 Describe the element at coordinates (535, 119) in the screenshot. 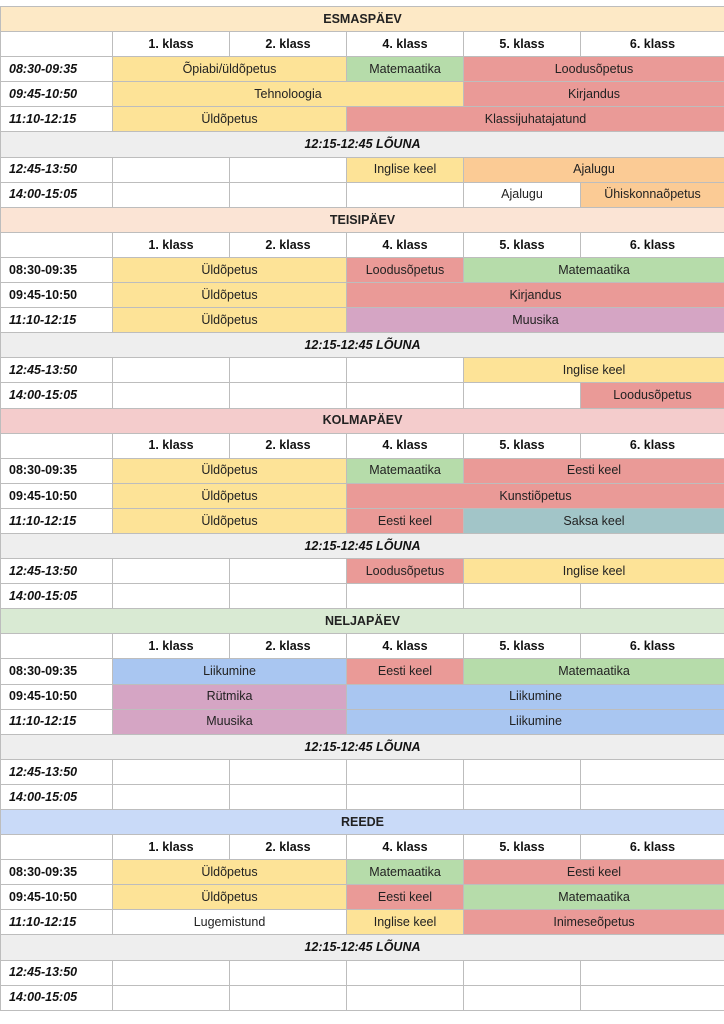

I see `lesson-cell: Klassijuhatajatund` at that location.